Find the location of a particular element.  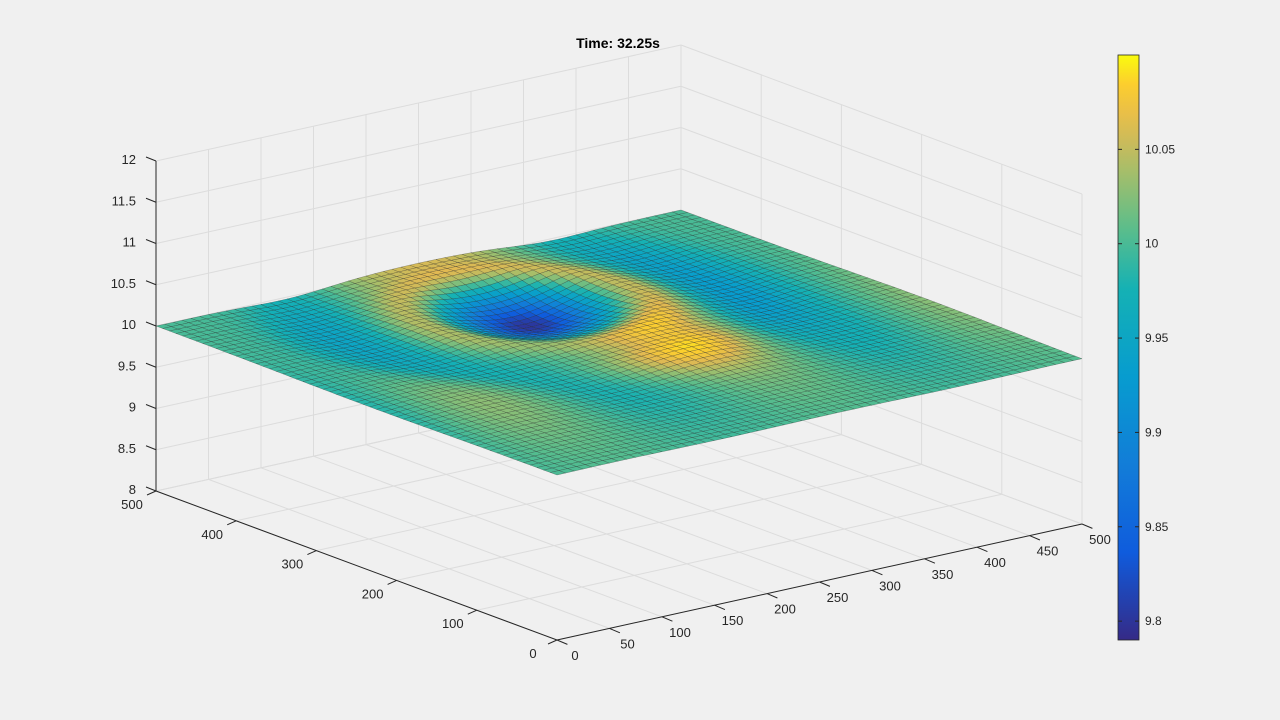

y-tick-label: 400 is located at coordinates (212, 534).